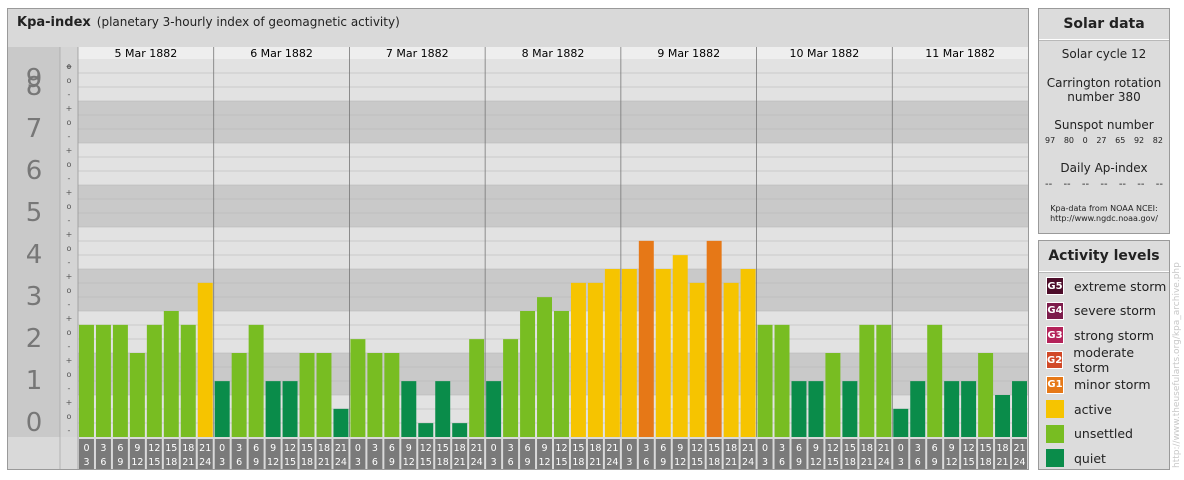 The image size is (1184, 480). I want to click on credit-line-1: Kpa-data from NOAA NCEI:, so click(1104, 208).